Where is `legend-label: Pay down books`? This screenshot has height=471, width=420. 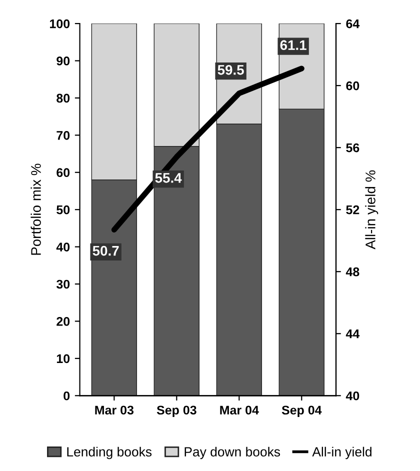
legend-label: Pay down books is located at coordinates (232, 453).